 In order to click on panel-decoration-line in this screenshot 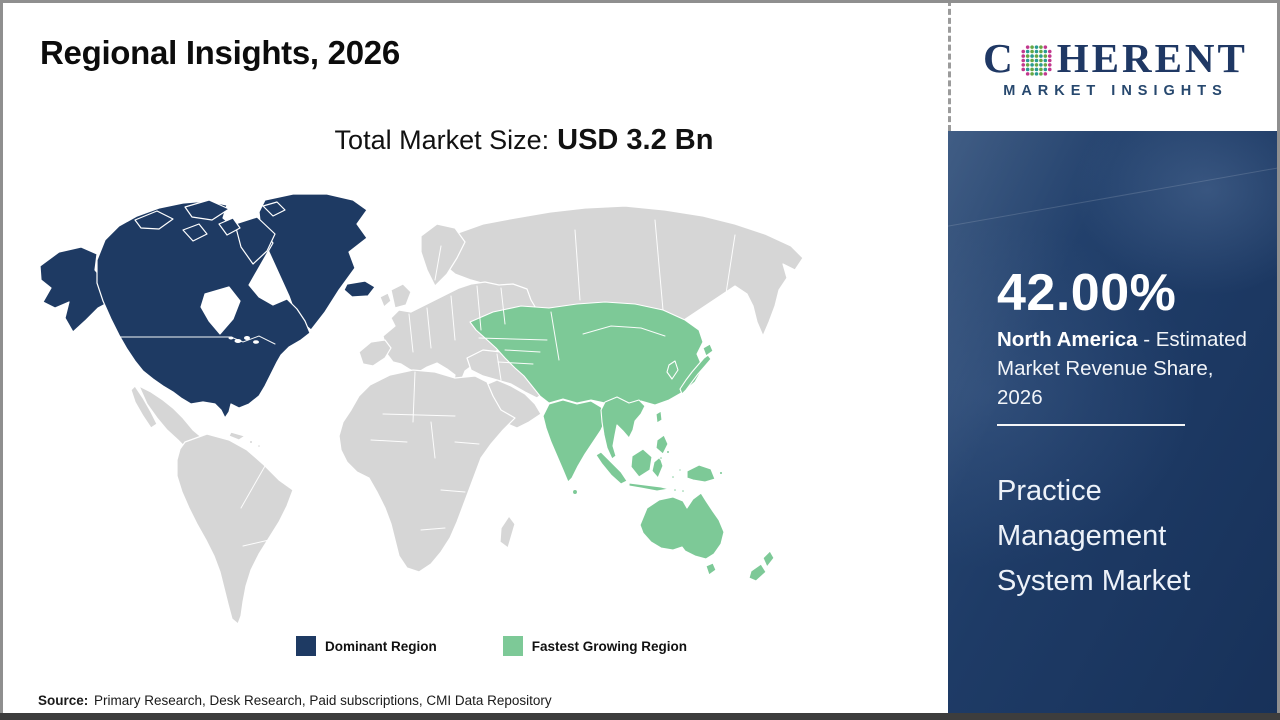, I will do `click(1114, 193)`.